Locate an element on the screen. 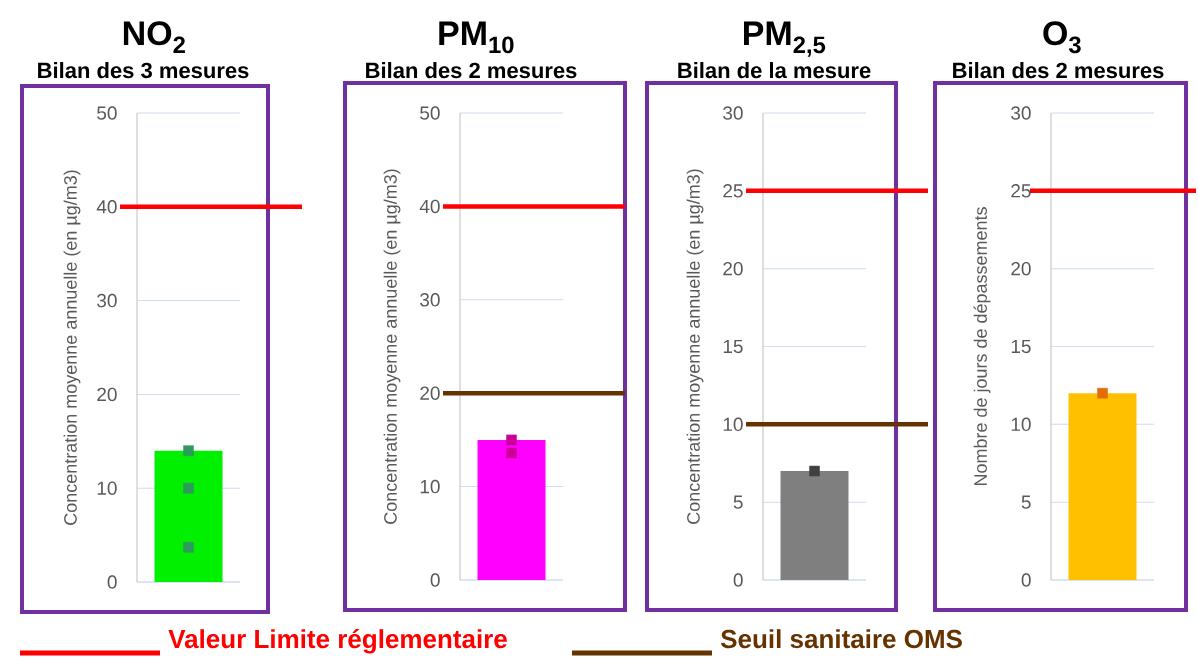 The width and height of the screenshot is (1198, 657). chart-title: O$_{3}$ is located at coordinates (1062, 37).